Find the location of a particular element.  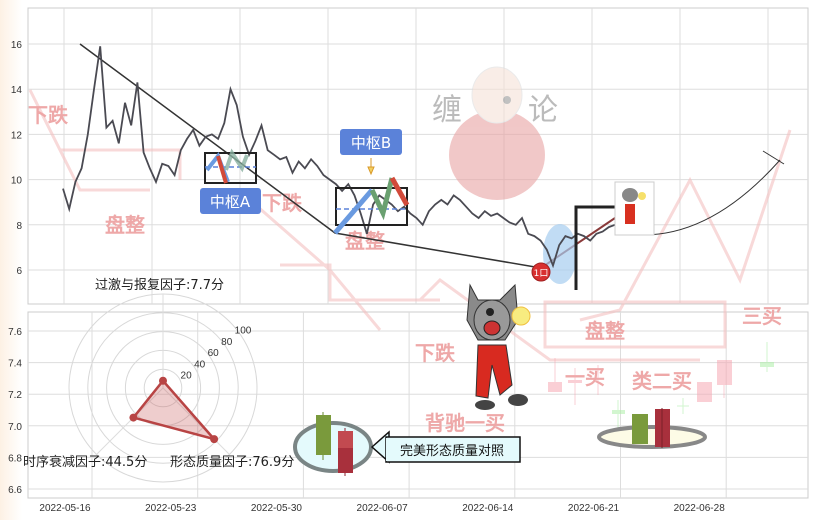

y-tick-label: 6.6 is located at coordinates (15, 490).